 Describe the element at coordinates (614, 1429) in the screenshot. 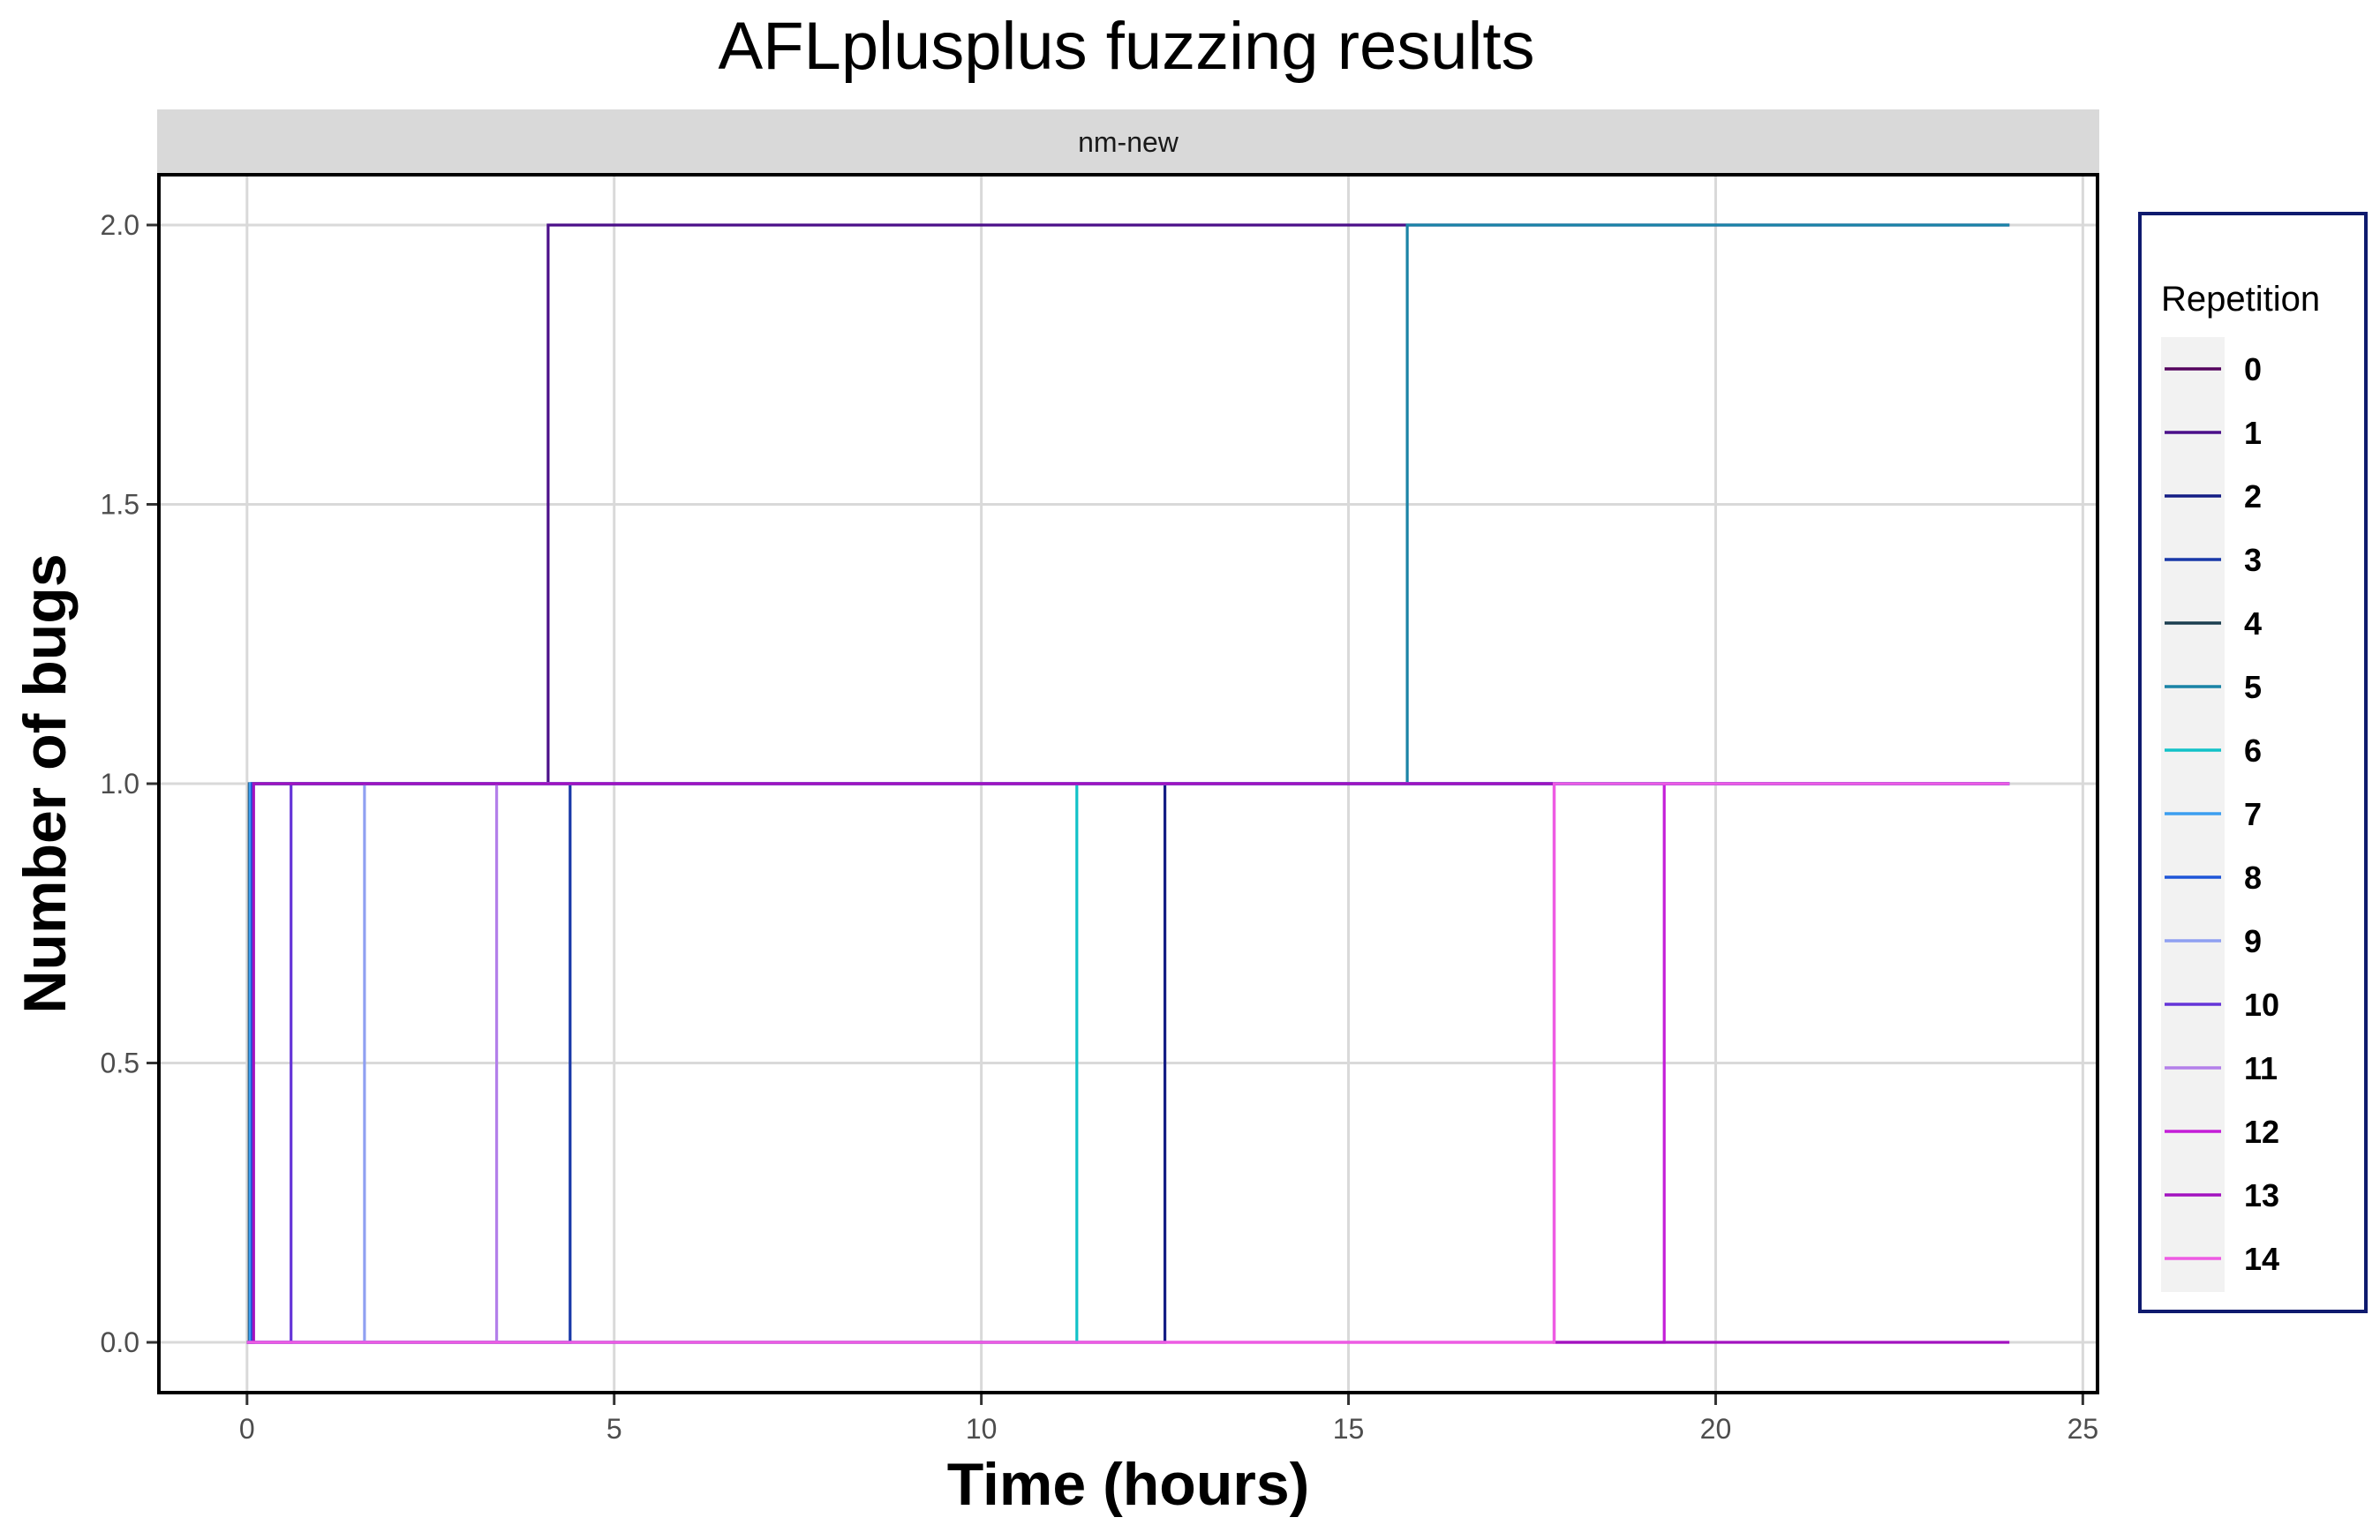

I see `x-tick-label: 5` at that location.